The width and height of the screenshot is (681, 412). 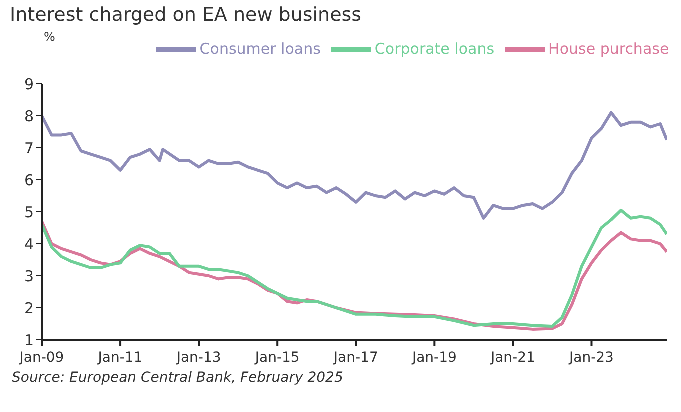 What do you see at coordinates (355, 358) in the screenshot?
I see `x-tick-label: Jan-17` at bounding box center [355, 358].